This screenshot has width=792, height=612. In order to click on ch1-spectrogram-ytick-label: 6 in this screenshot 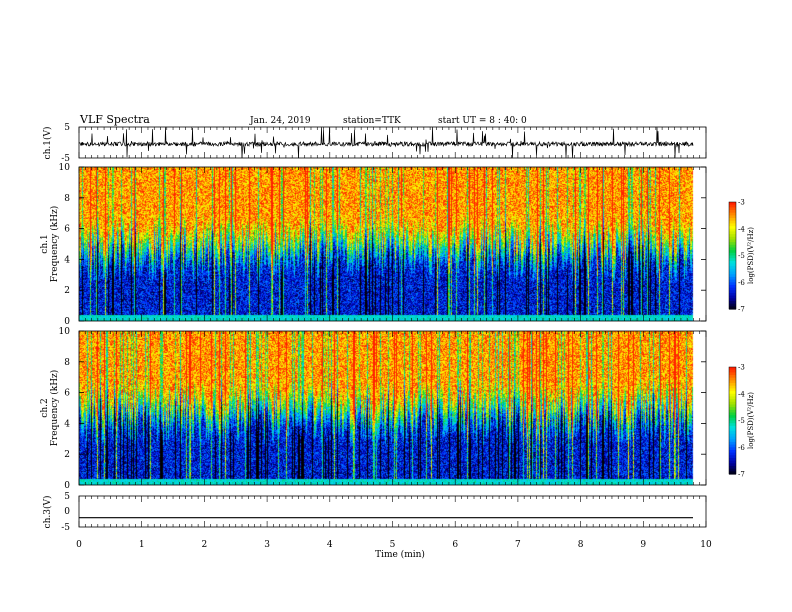, I will do `click(67, 230)`.